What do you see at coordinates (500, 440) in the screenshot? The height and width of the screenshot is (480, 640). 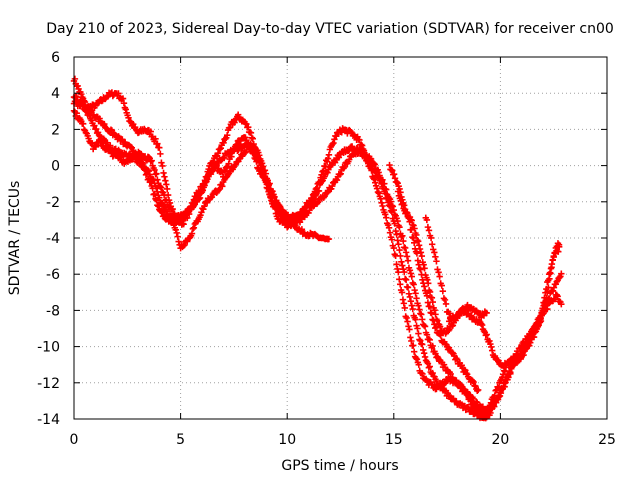 I see `x-tick-label: 20` at bounding box center [500, 440].